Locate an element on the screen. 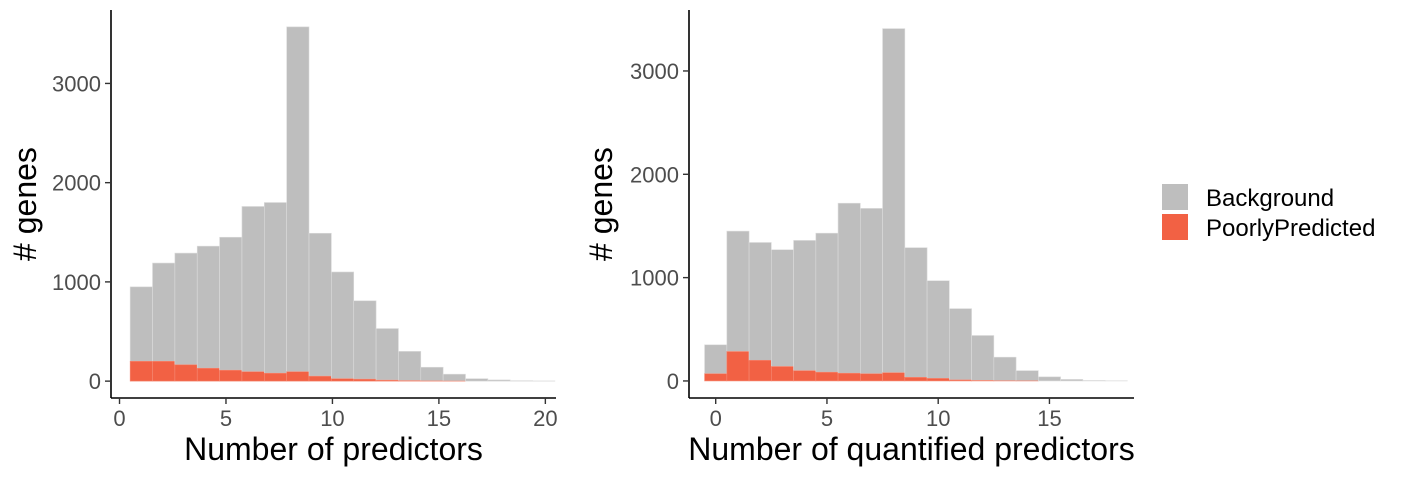 The width and height of the screenshot is (1411, 477). legend: Background PoorlyPredicted is located at coordinates (1268, 213).